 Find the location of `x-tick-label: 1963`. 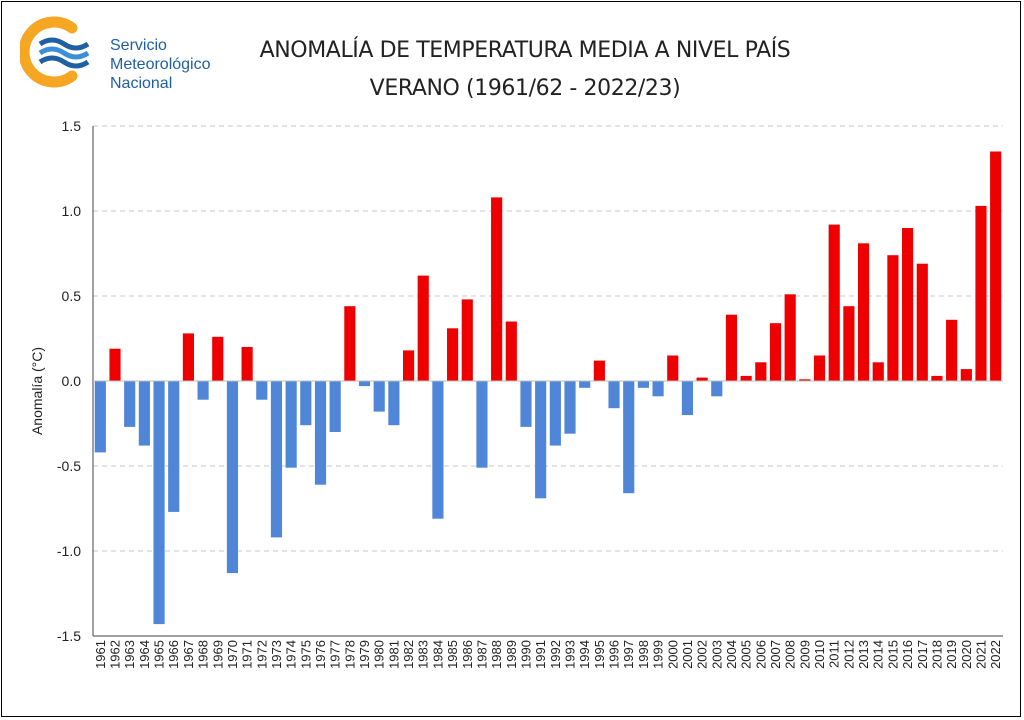

x-tick-label: 1963 is located at coordinates (129, 654).